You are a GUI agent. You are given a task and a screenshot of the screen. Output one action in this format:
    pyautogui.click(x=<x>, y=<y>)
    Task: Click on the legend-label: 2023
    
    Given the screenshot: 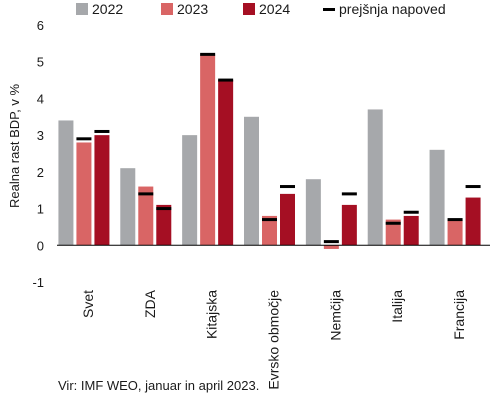 What is the action you would take?
    pyautogui.click(x=192, y=9)
    